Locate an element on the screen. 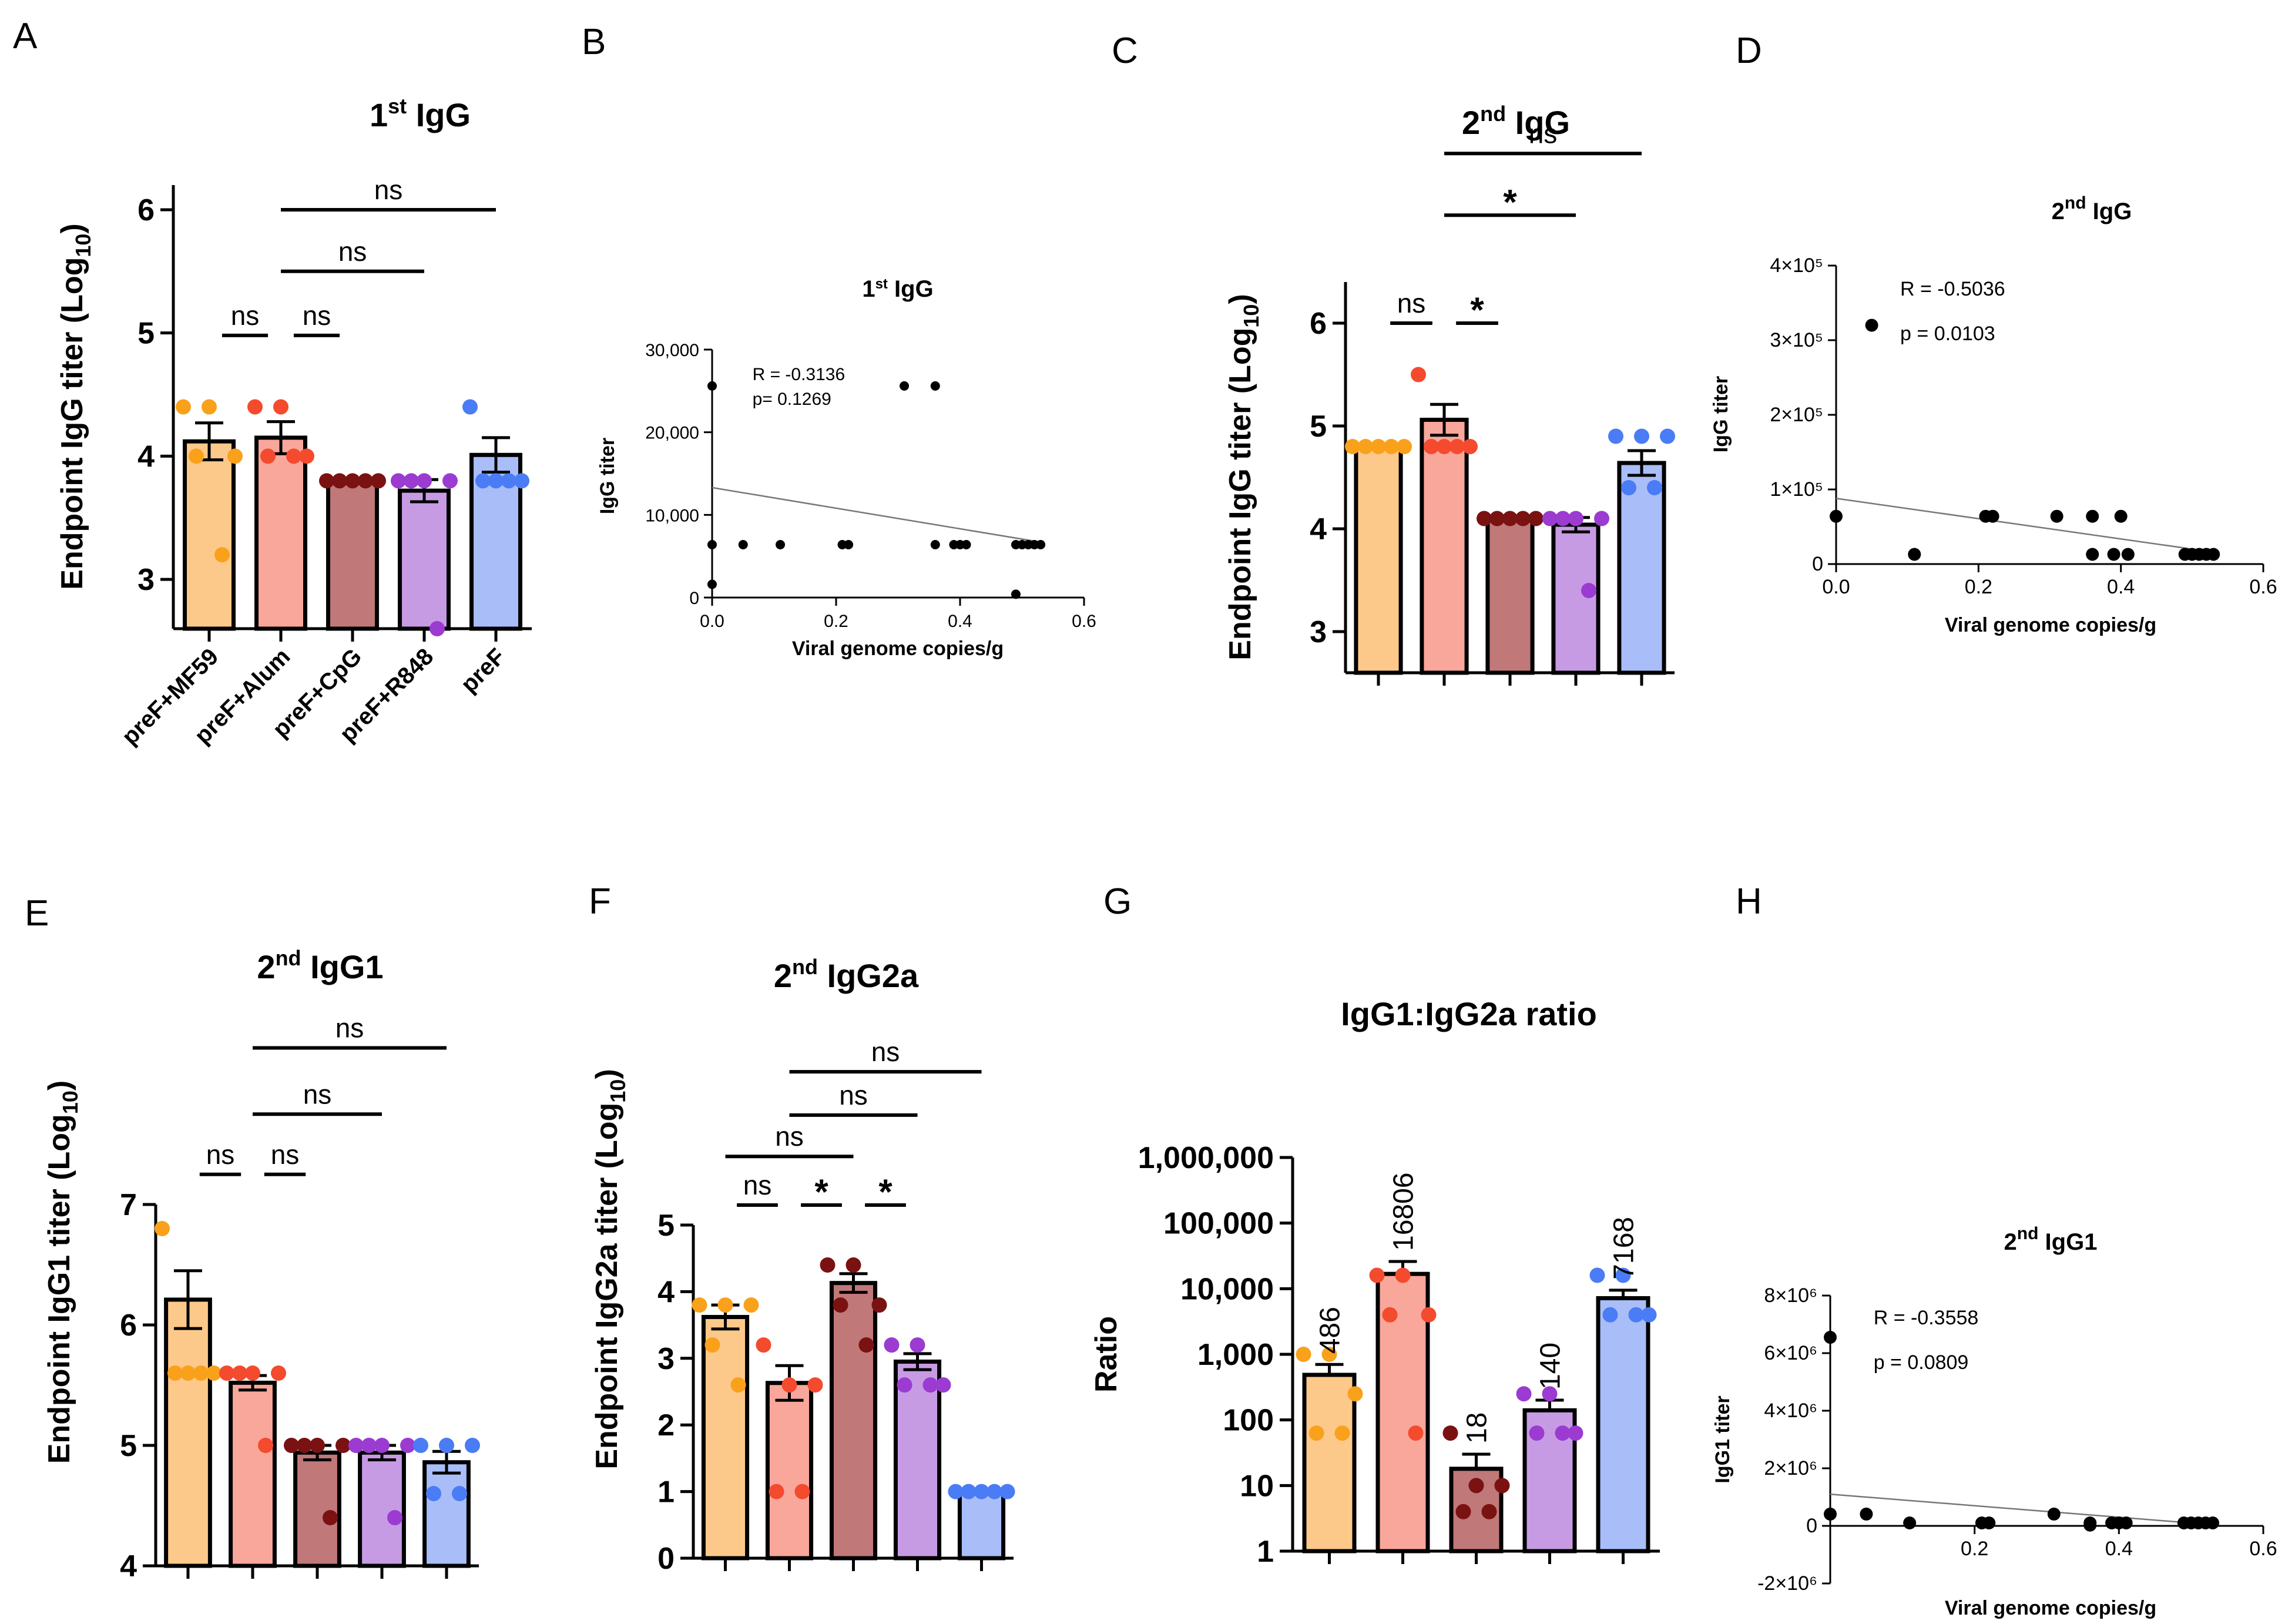  chart-A-ylabel-end: ) is located at coordinates (72, 228).